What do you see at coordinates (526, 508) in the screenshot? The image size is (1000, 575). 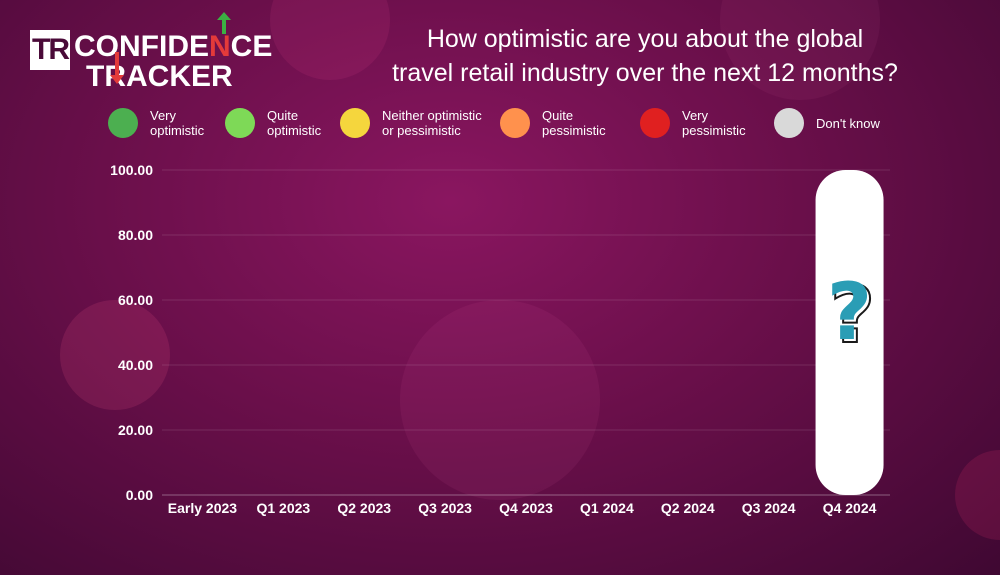 I see `x-tick-label: Q4 2023` at bounding box center [526, 508].